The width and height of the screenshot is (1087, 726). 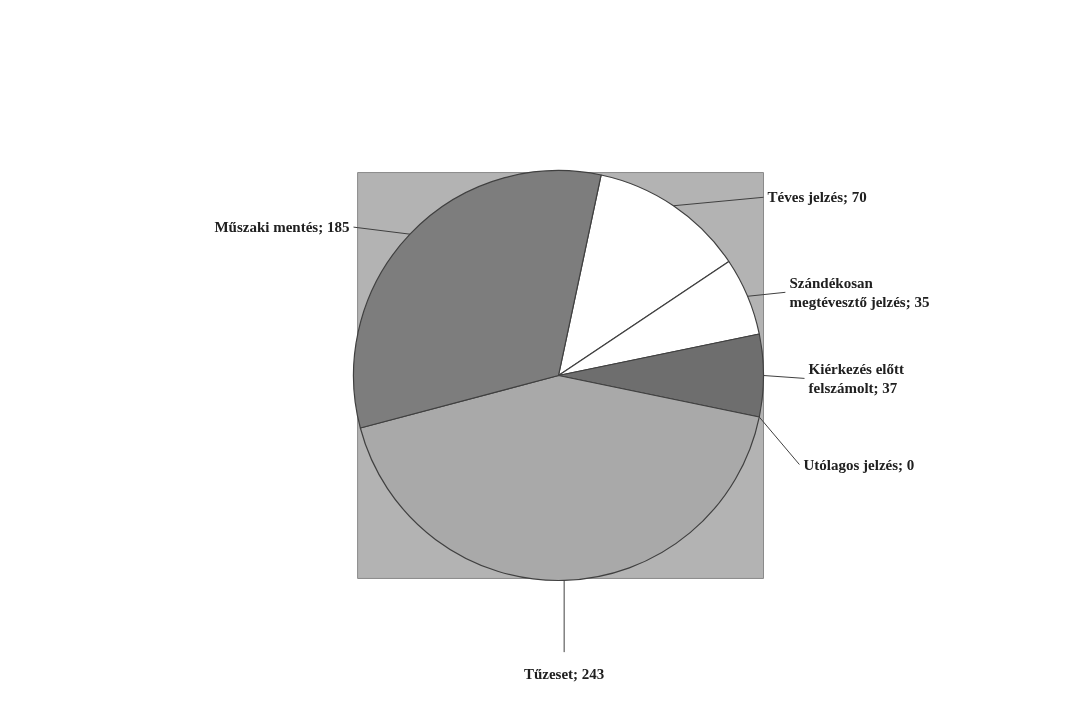 I want to click on category-label: Utólagos jelzés; 0, so click(x=859, y=464).